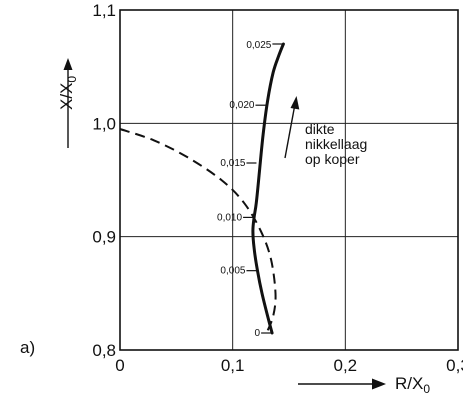  What do you see at coordinates (104, 10) in the screenshot?
I see `y-tick-label: 1,1` at bounding box center [104, 10].